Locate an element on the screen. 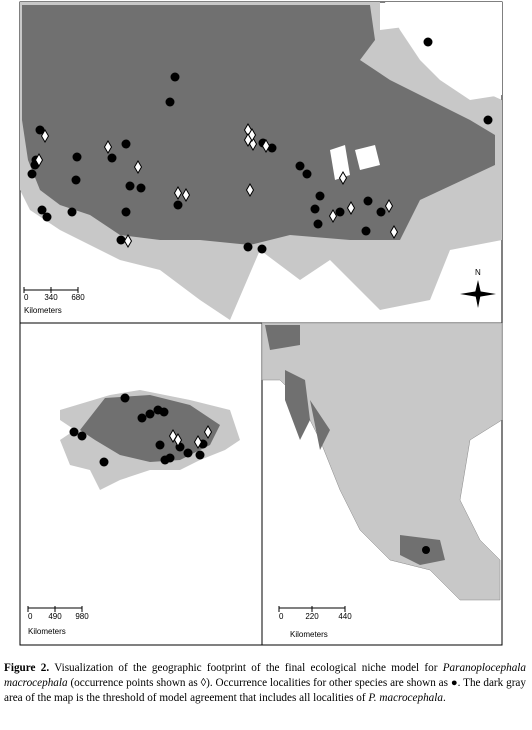 The height and width of the screenshot is (730, 532). scale-label: 980 is located at coordinates (82, 616).